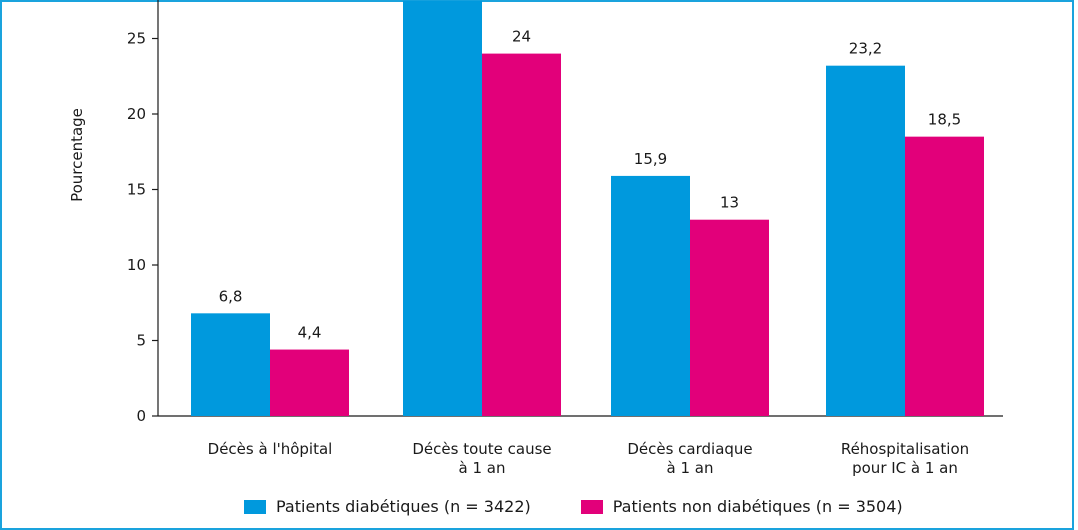 The width and height of the screenshot is (1078, 530). What do you see at coordinates (136, 265) in the screenshot?
I see `y-tick-label: 10` at bounding box center [136, 265].